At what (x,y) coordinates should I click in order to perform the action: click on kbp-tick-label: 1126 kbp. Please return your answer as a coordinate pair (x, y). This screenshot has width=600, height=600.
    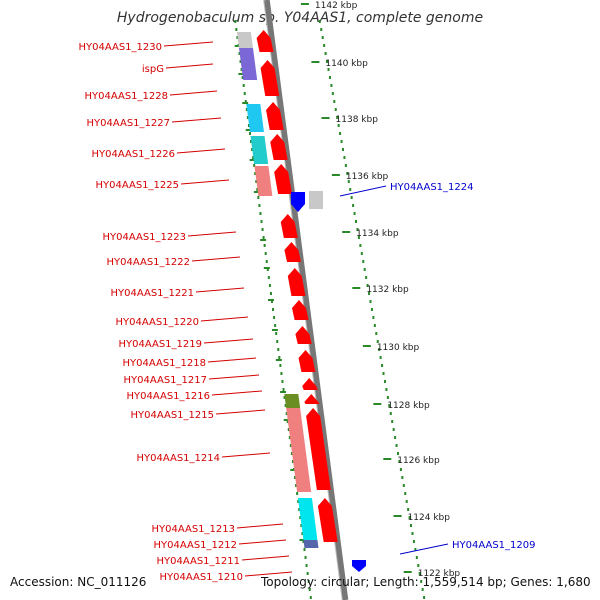
    Looking at the image, I should click on (418, 461).